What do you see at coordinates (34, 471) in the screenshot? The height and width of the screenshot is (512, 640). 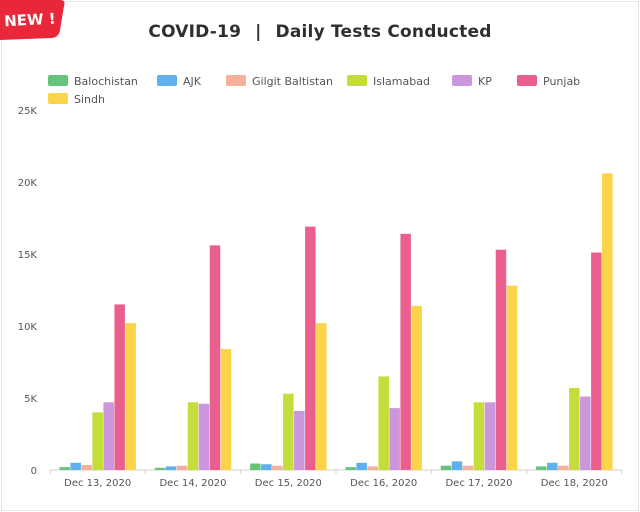 I see `y-tick-label: 0` at bounding box center [34, 471].